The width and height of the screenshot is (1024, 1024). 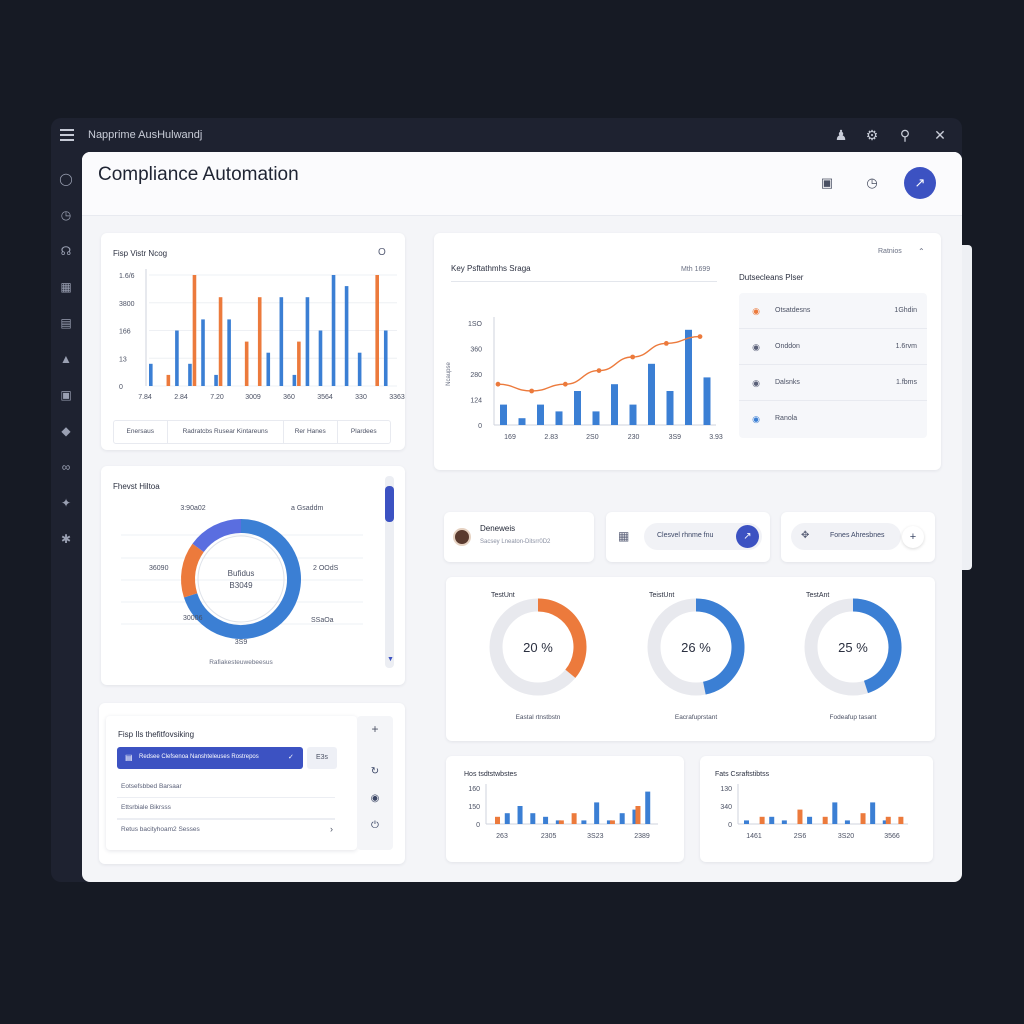 I want to click on y-tick-label: 13, so click(x=123, y=359).